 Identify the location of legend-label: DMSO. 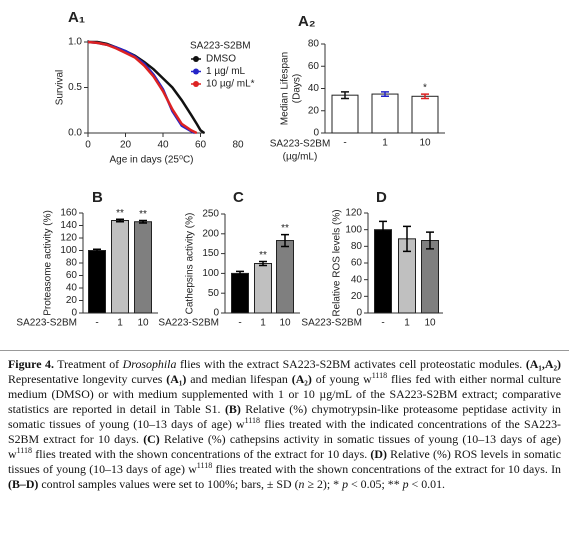
(221, 59).